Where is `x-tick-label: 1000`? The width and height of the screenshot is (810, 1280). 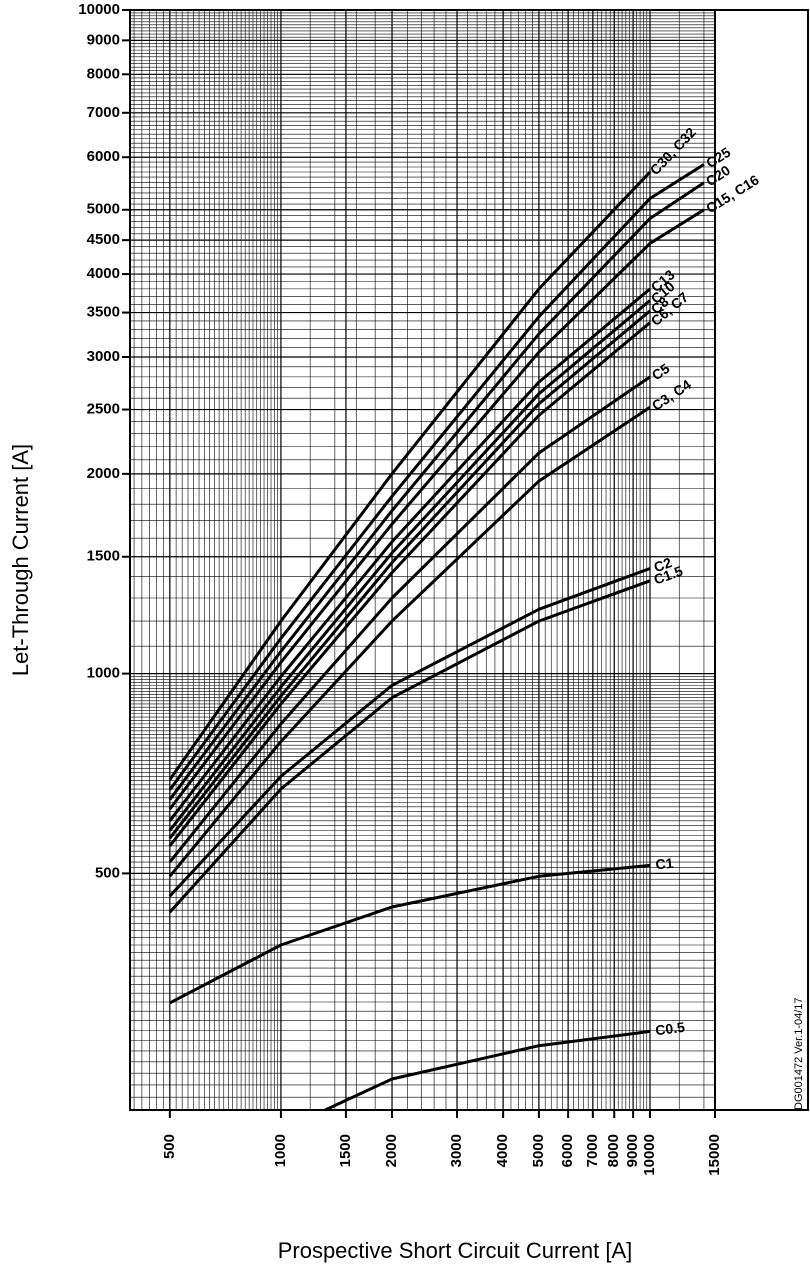 x-tick-label: 1000 is located at coordinates (280, 1150).